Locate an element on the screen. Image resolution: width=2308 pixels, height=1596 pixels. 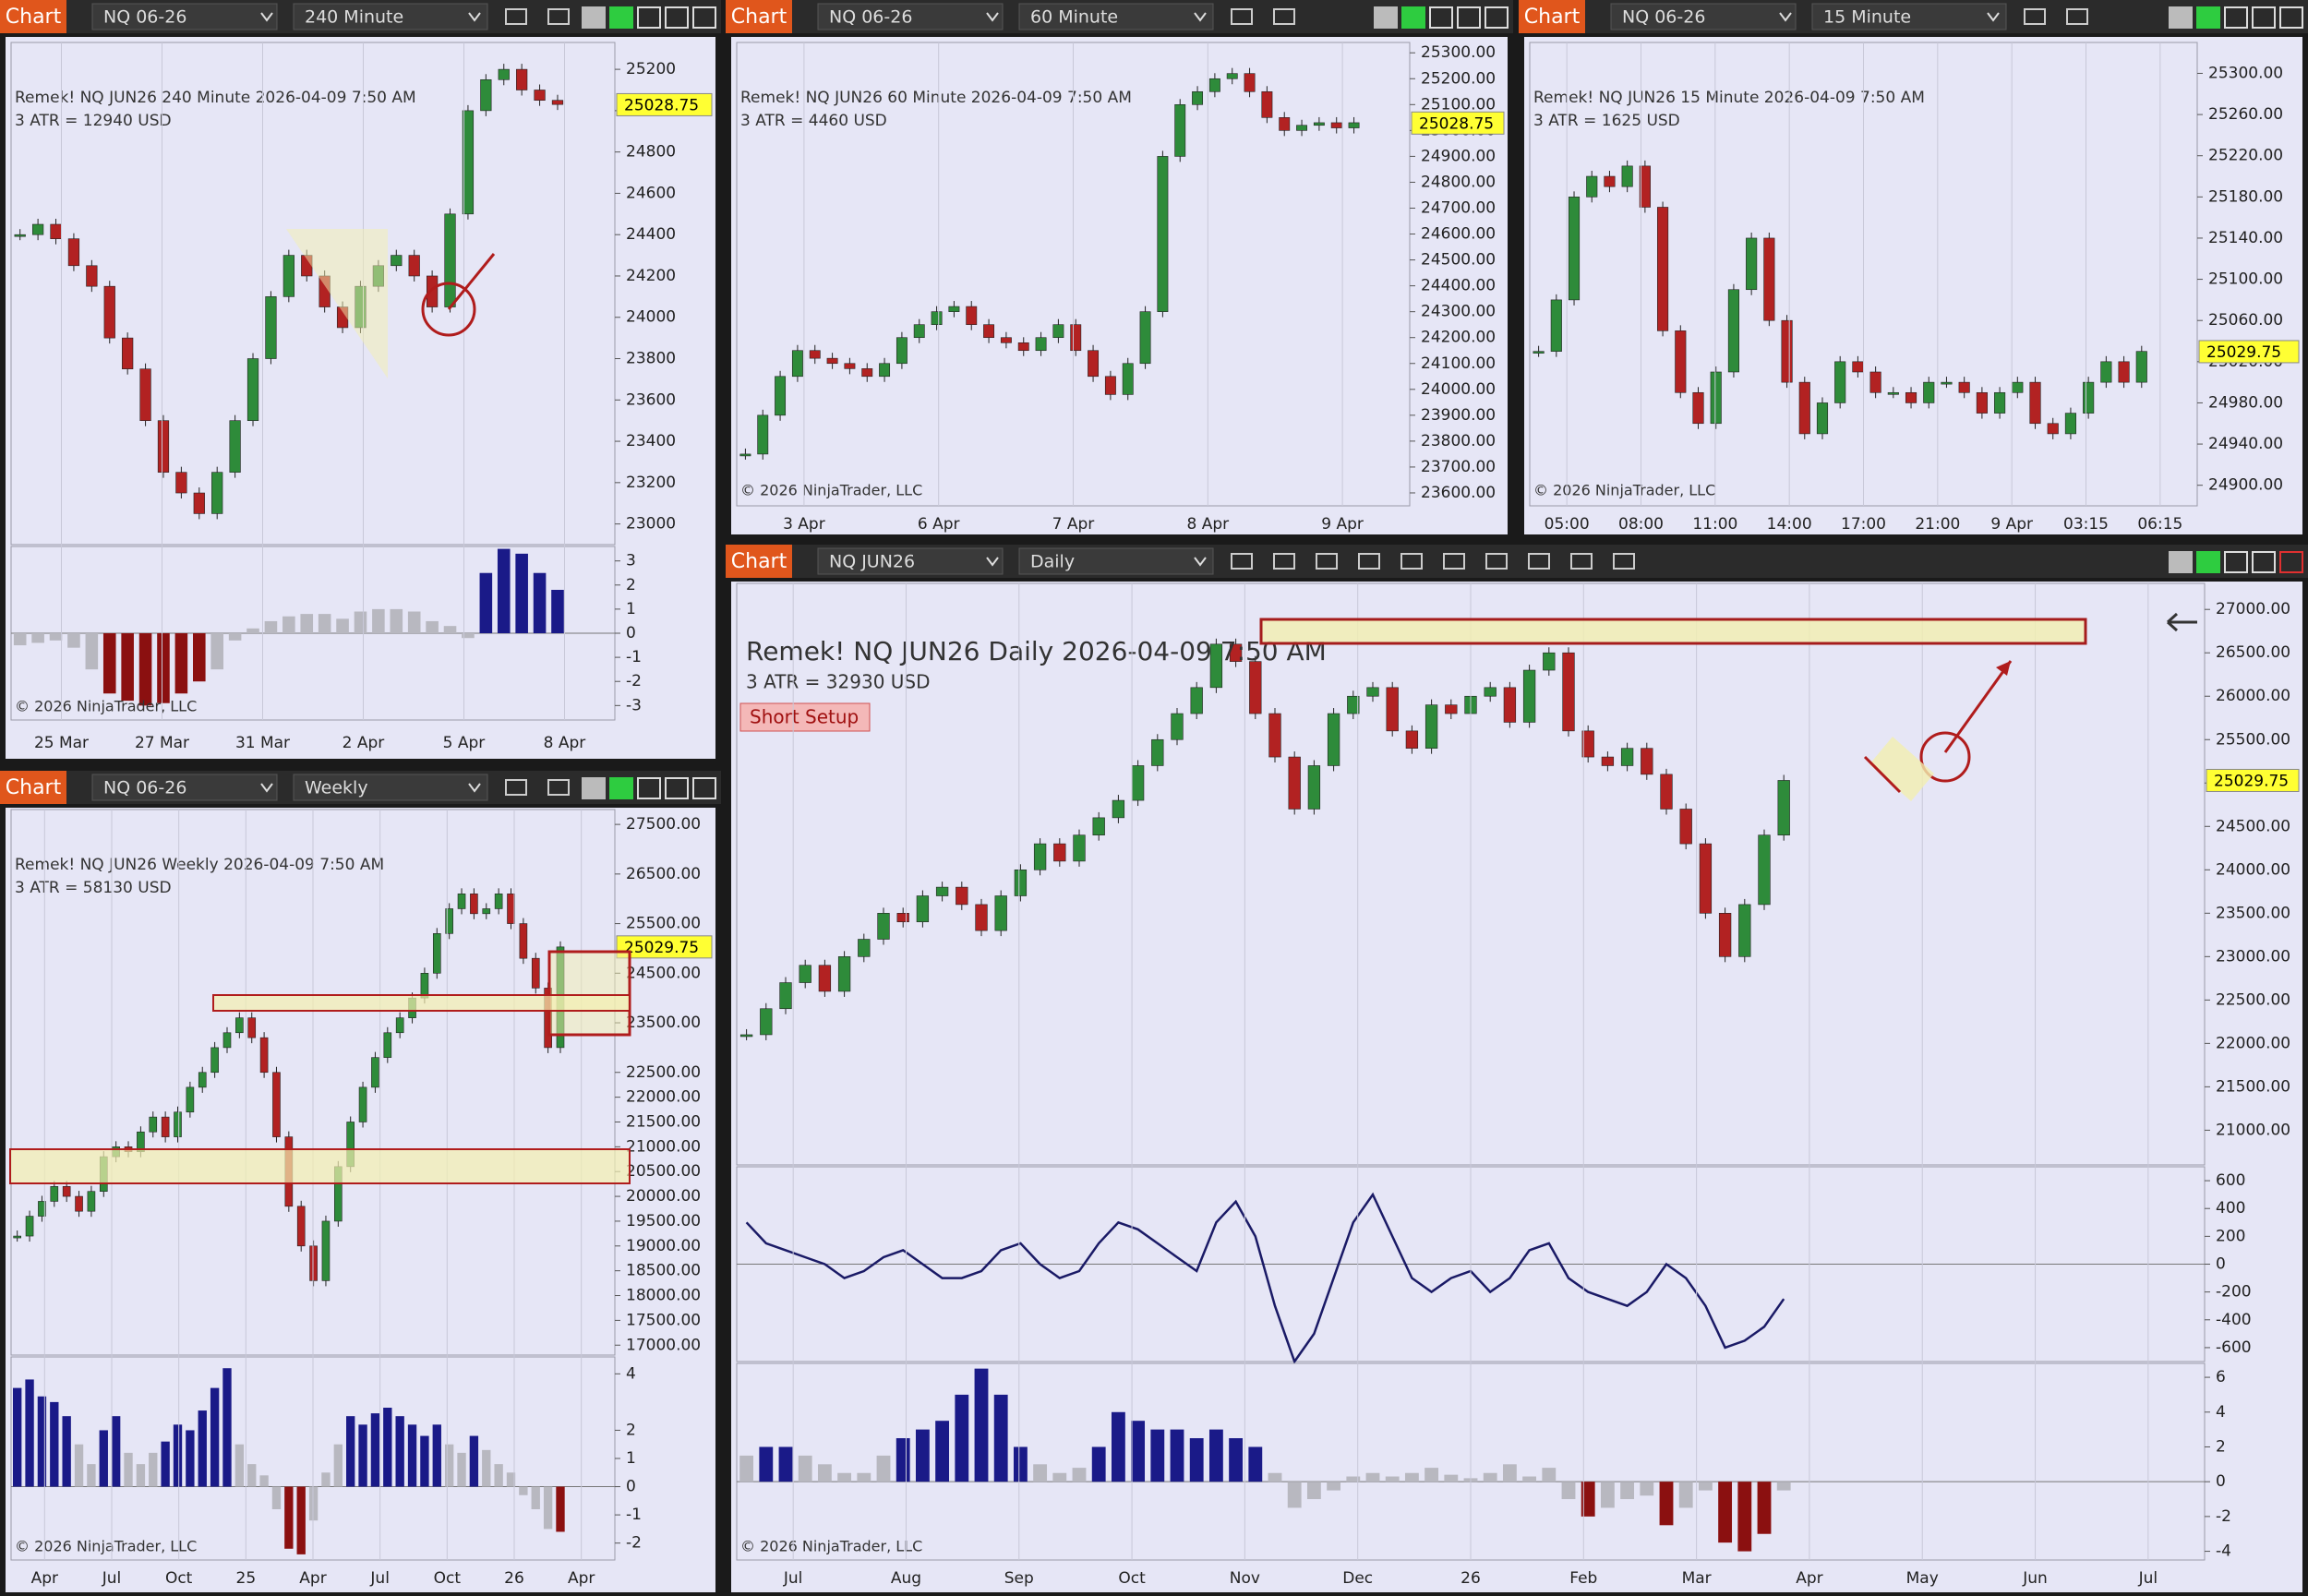
y-tick-label: 25300.00 is located at coordinates (1458, 52).